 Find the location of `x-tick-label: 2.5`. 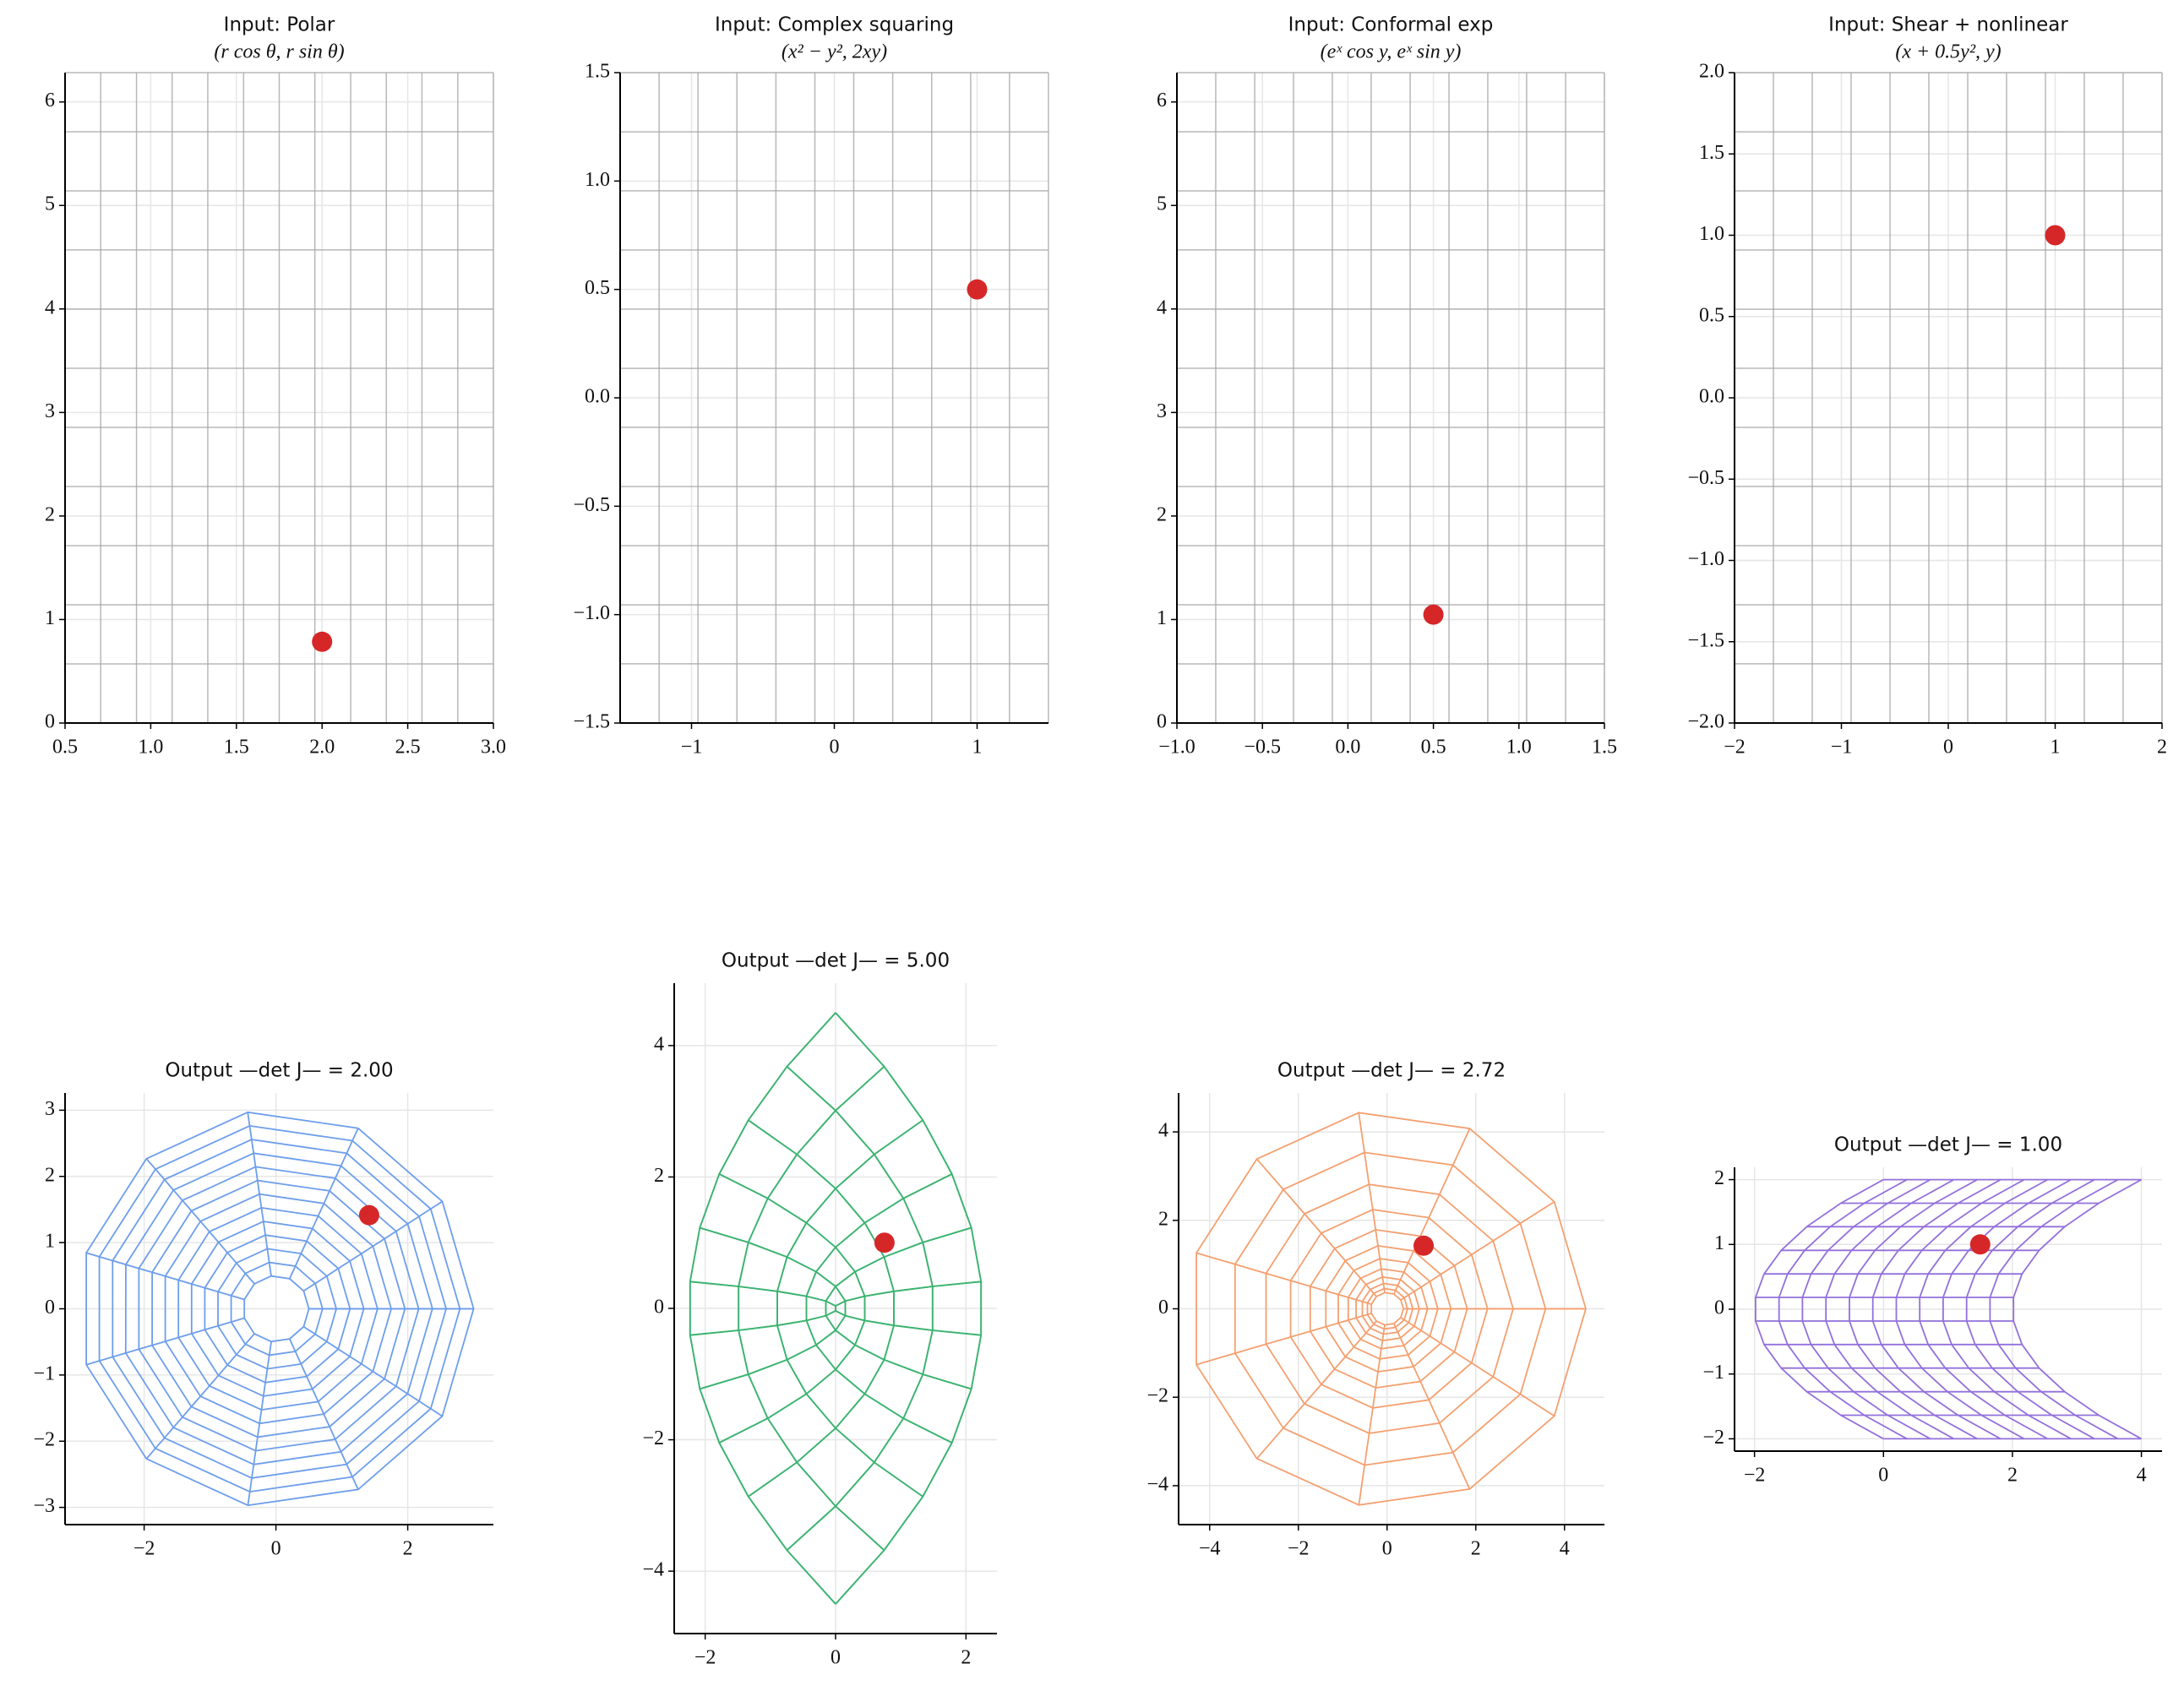

x-tick-label: 2.5 is located at coordinates (408, 748).